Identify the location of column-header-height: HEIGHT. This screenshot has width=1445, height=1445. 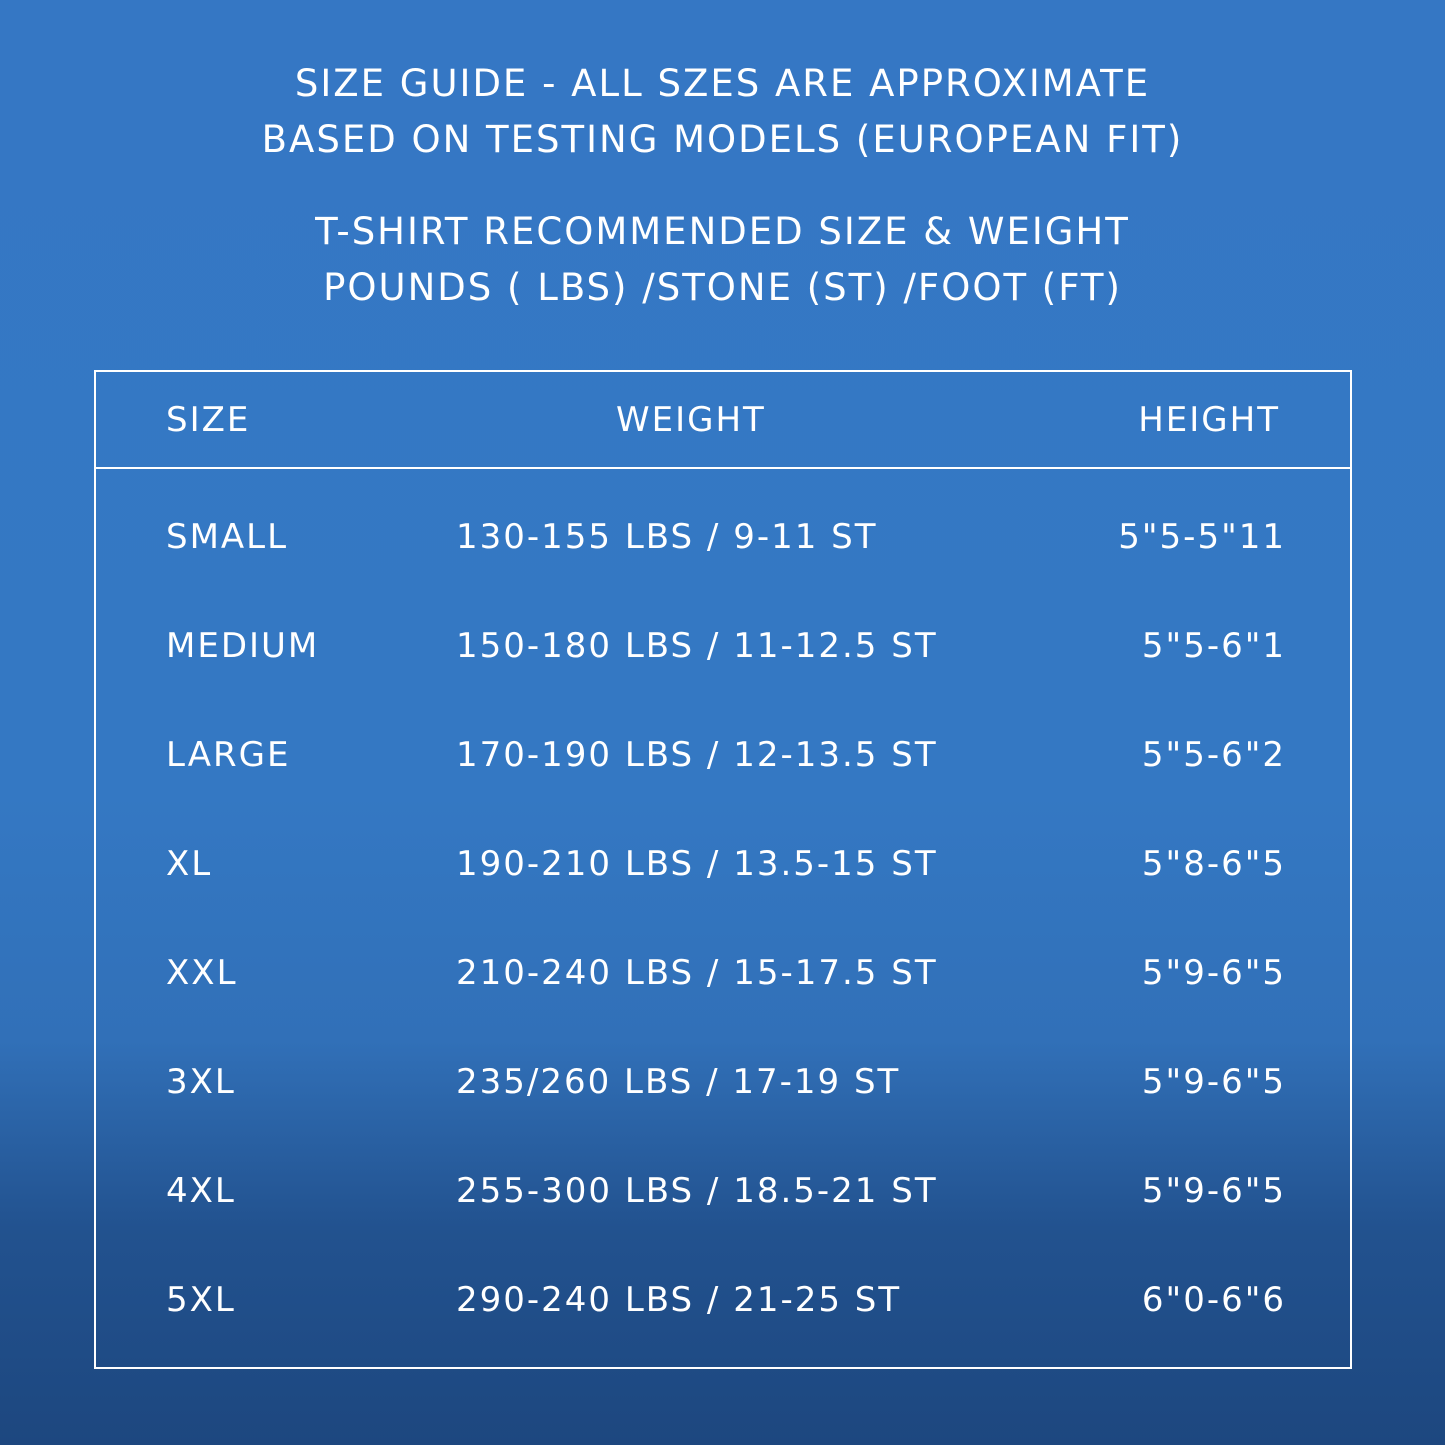
(1209, 420).